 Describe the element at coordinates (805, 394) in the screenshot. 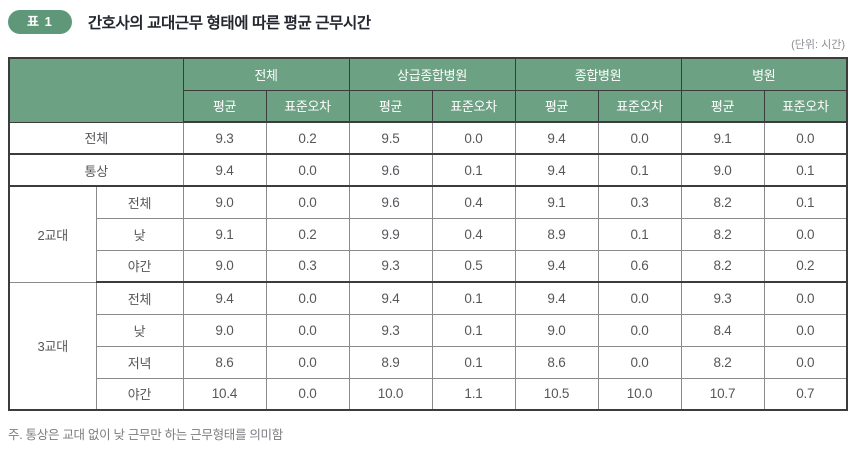

I see `value-cell: 0.7` at that location.